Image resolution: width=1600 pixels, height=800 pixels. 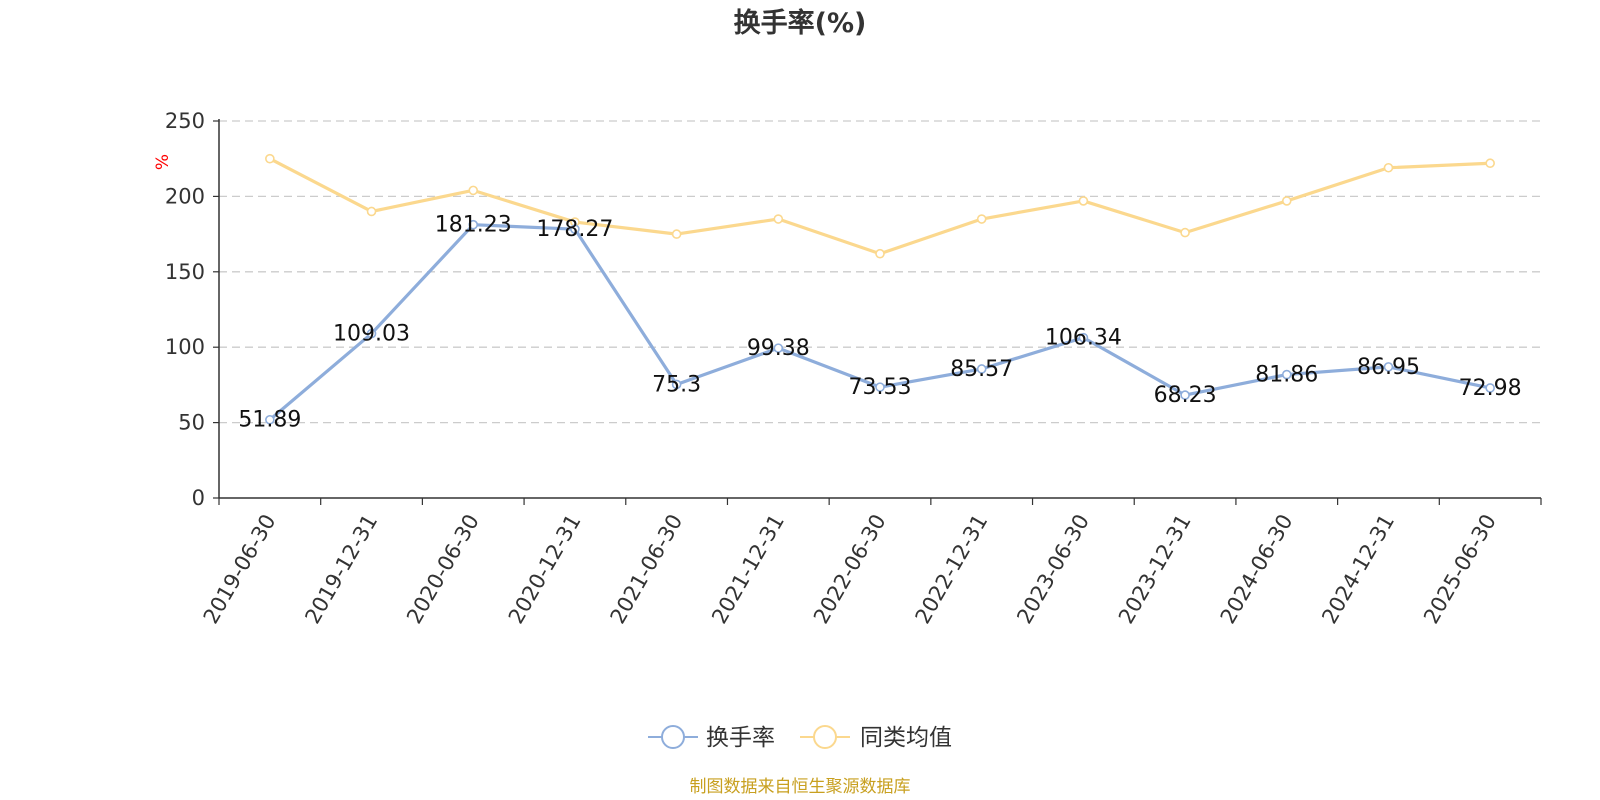 I want to click on x-tick-label: 2019-12-31, so click(x=341, y=569).